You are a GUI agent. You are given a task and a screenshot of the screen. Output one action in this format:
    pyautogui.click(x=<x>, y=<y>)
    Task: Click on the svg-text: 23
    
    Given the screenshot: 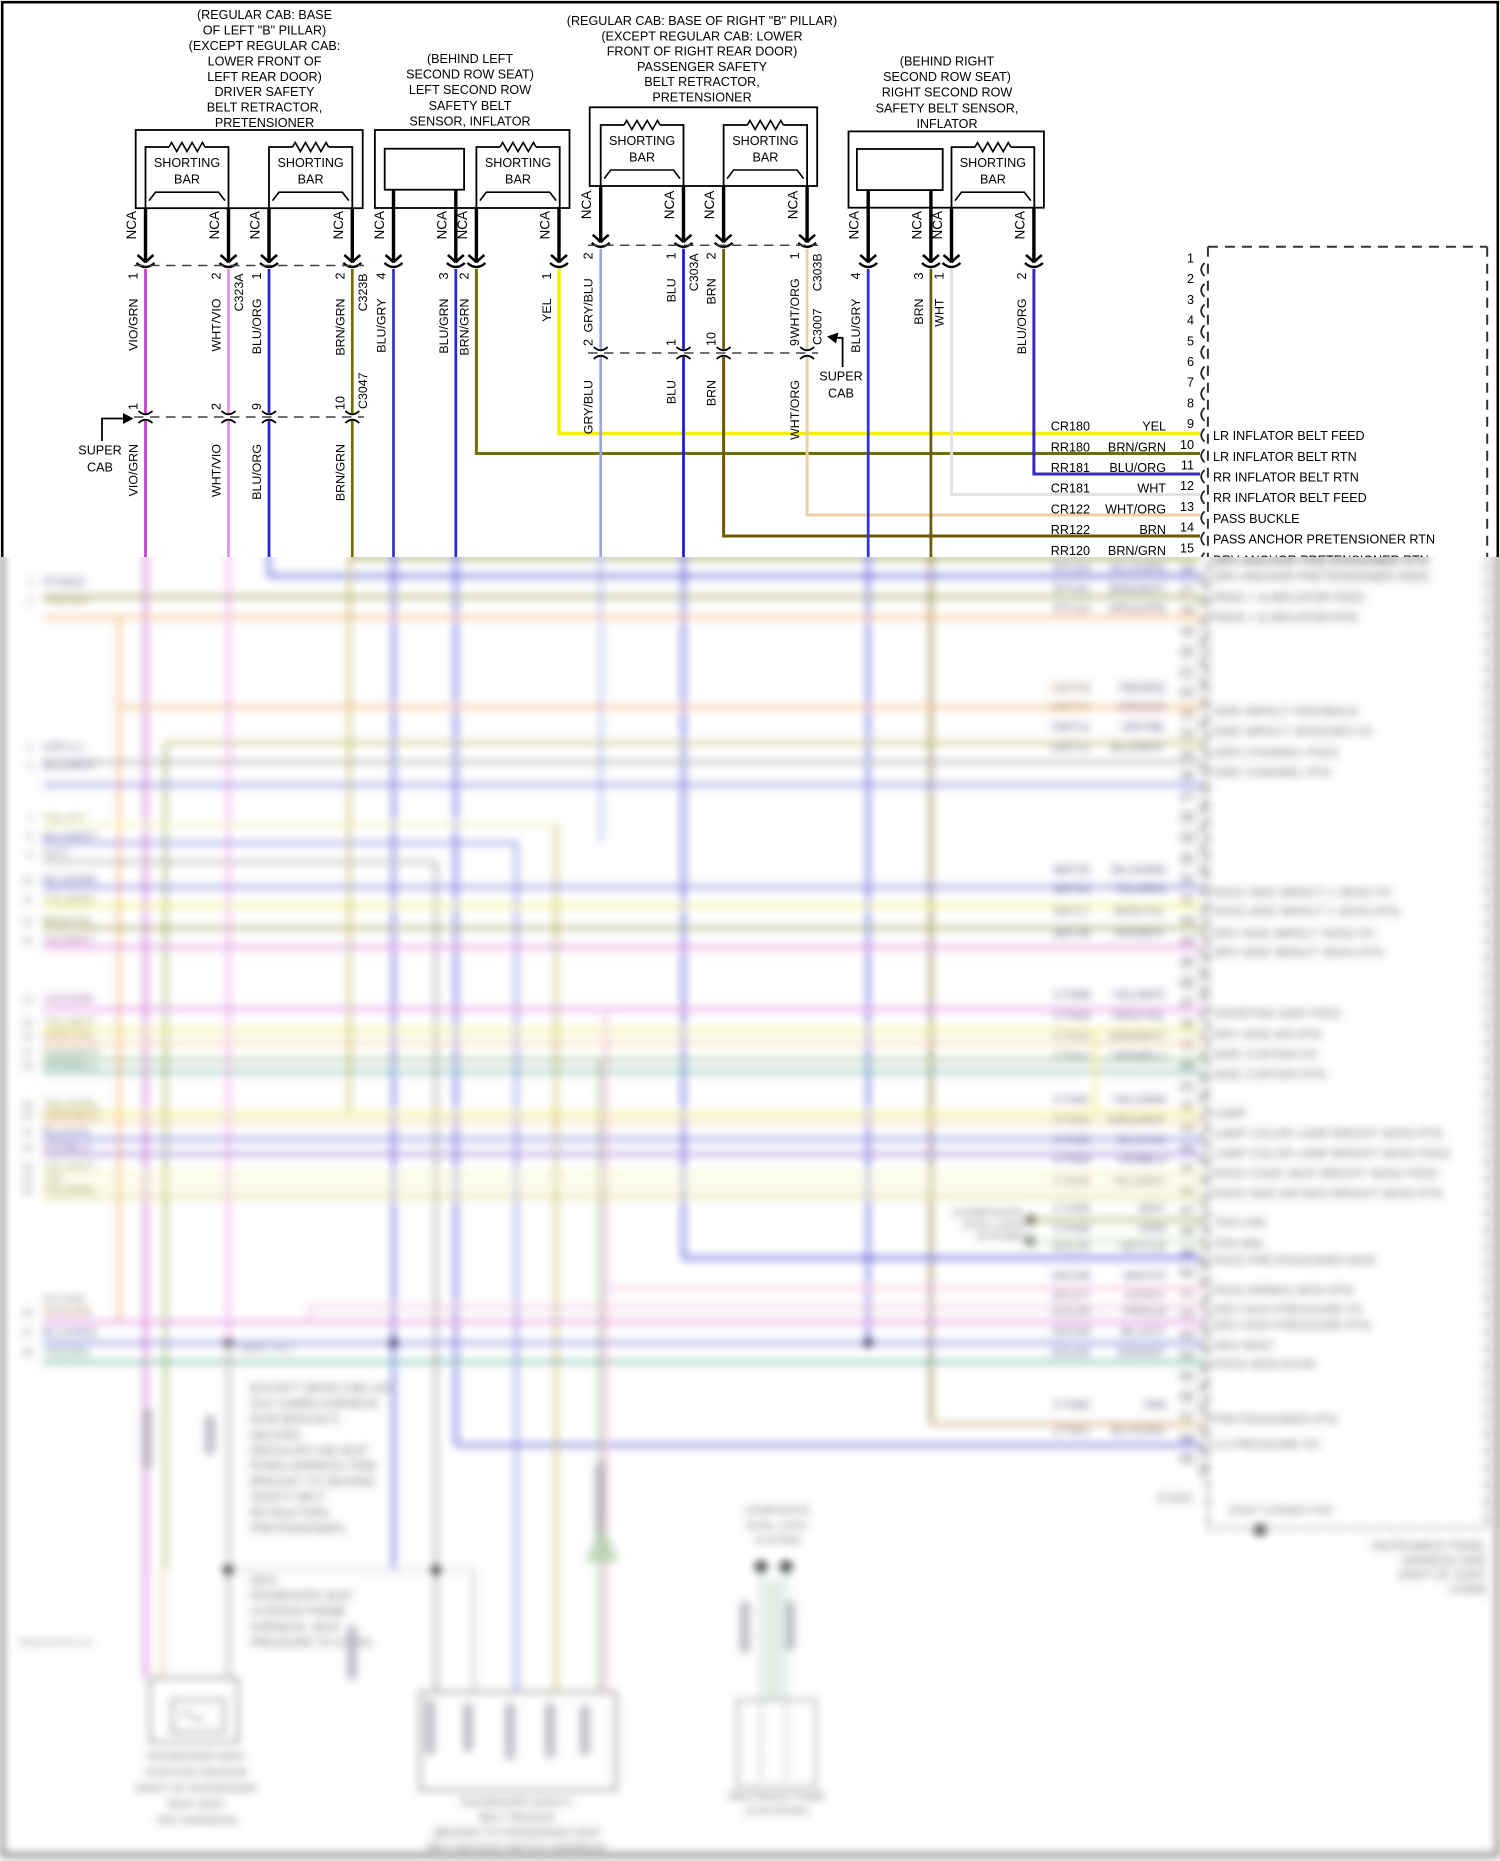 What is the action you would take?
    pyautogui.click(x=28, y=1167)
    